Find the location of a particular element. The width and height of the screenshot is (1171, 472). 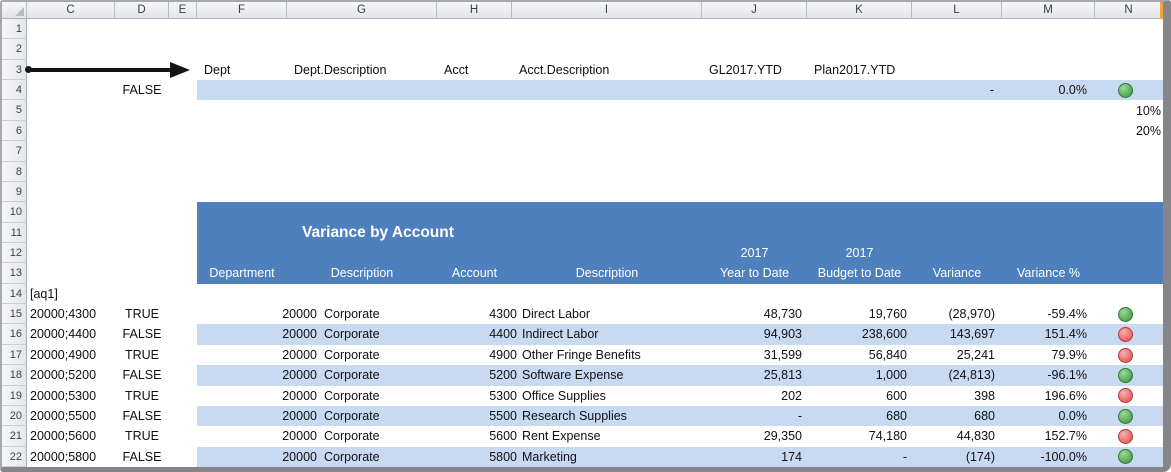

r17-flag-cell: TRUE is located at coordinates (142, 354).